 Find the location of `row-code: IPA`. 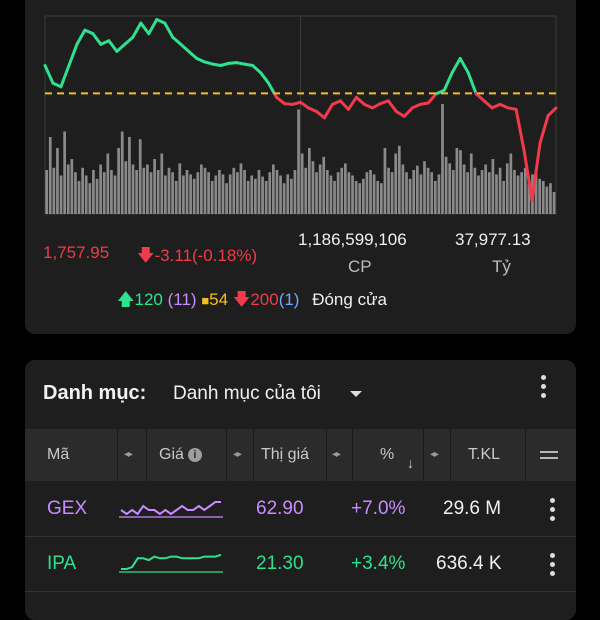

row-code: IPA is located at coordinates (61, 564).